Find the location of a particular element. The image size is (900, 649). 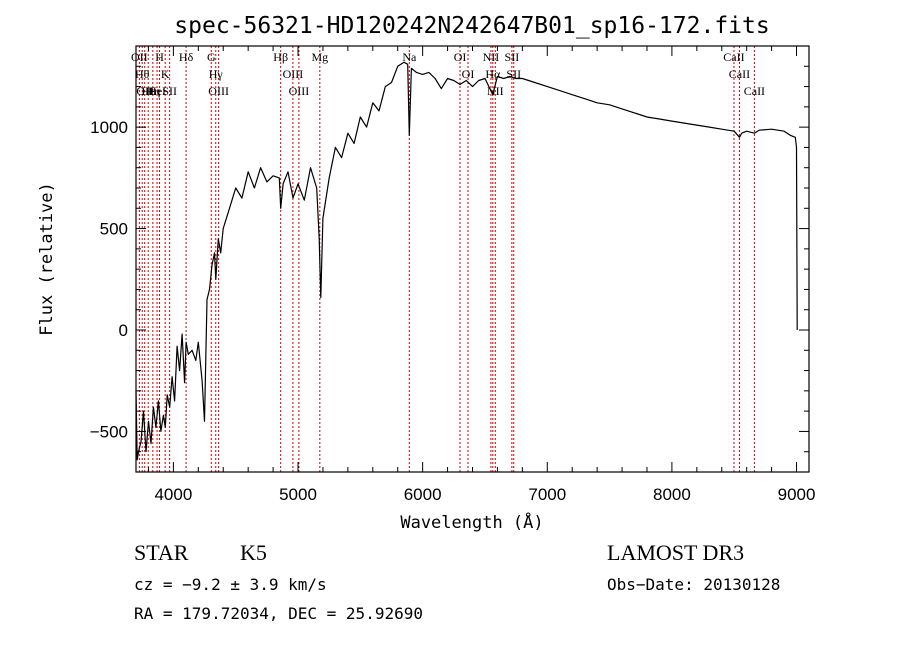

x-tick-label: 6000 is located at coordinates (423, 494).